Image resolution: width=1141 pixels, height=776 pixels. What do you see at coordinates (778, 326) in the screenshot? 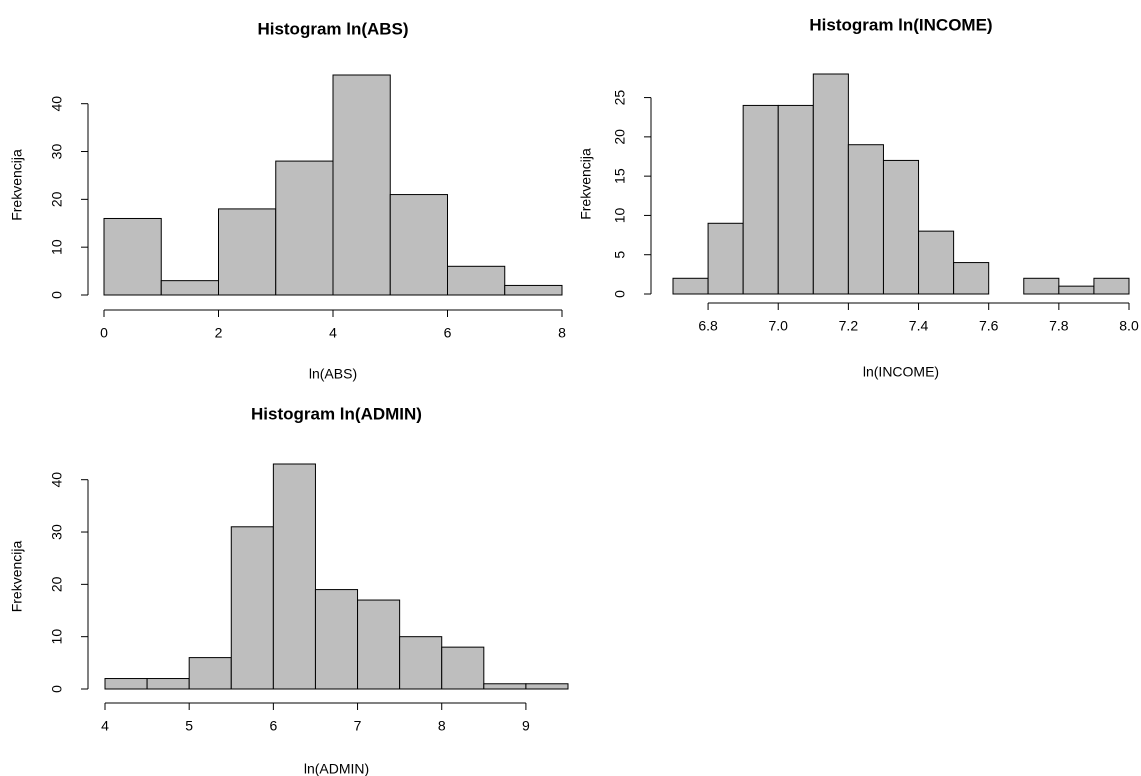
I see `x-tick-label: 7.0` at bounding box center [778, 326].